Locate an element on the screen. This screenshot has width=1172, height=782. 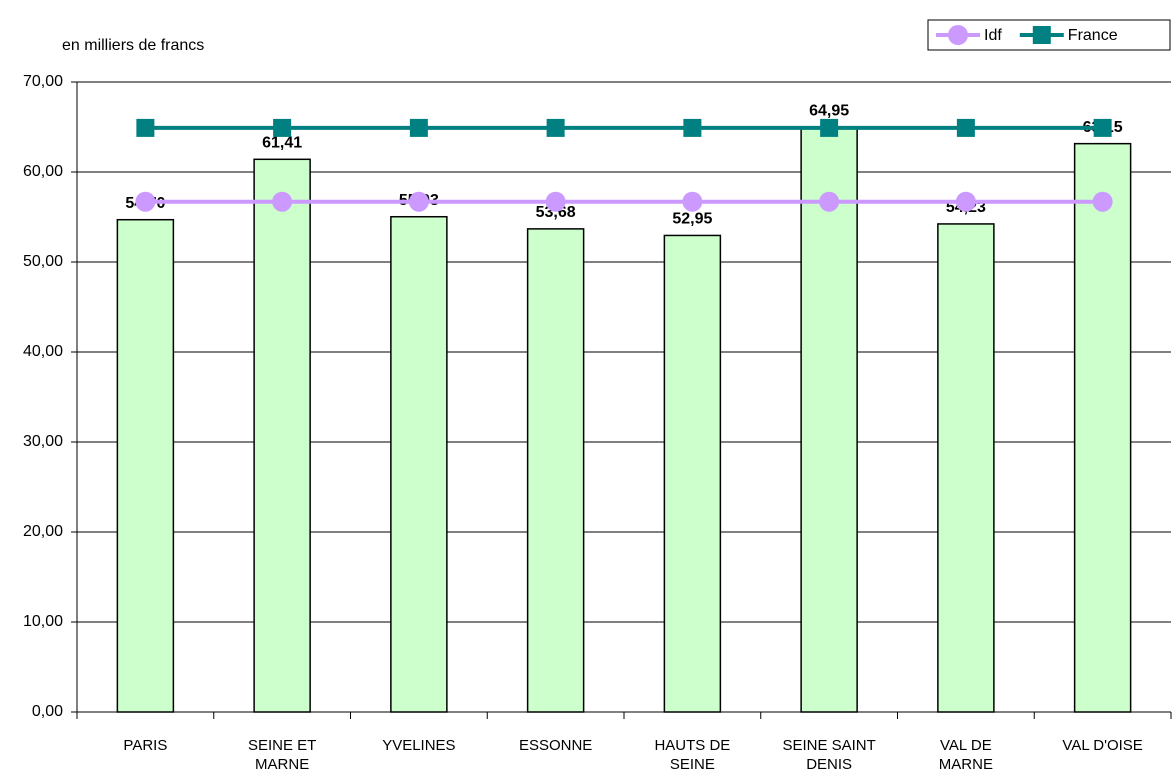
legend-label: Idf is located at coordinates (993, 35).